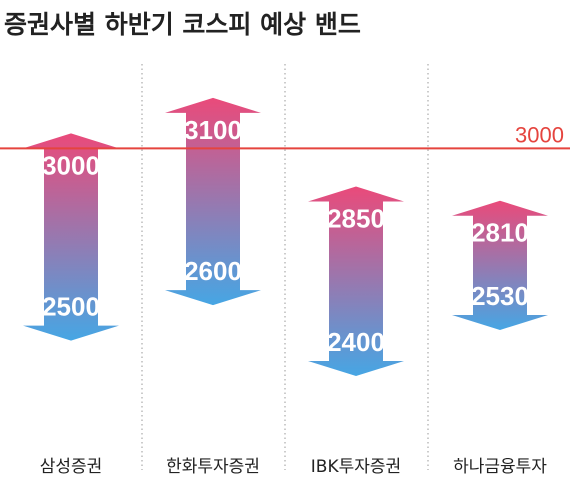  Describe the element at coordinates (500, 296) in the screenshot. I see `low-value-label: 2530` at that location.